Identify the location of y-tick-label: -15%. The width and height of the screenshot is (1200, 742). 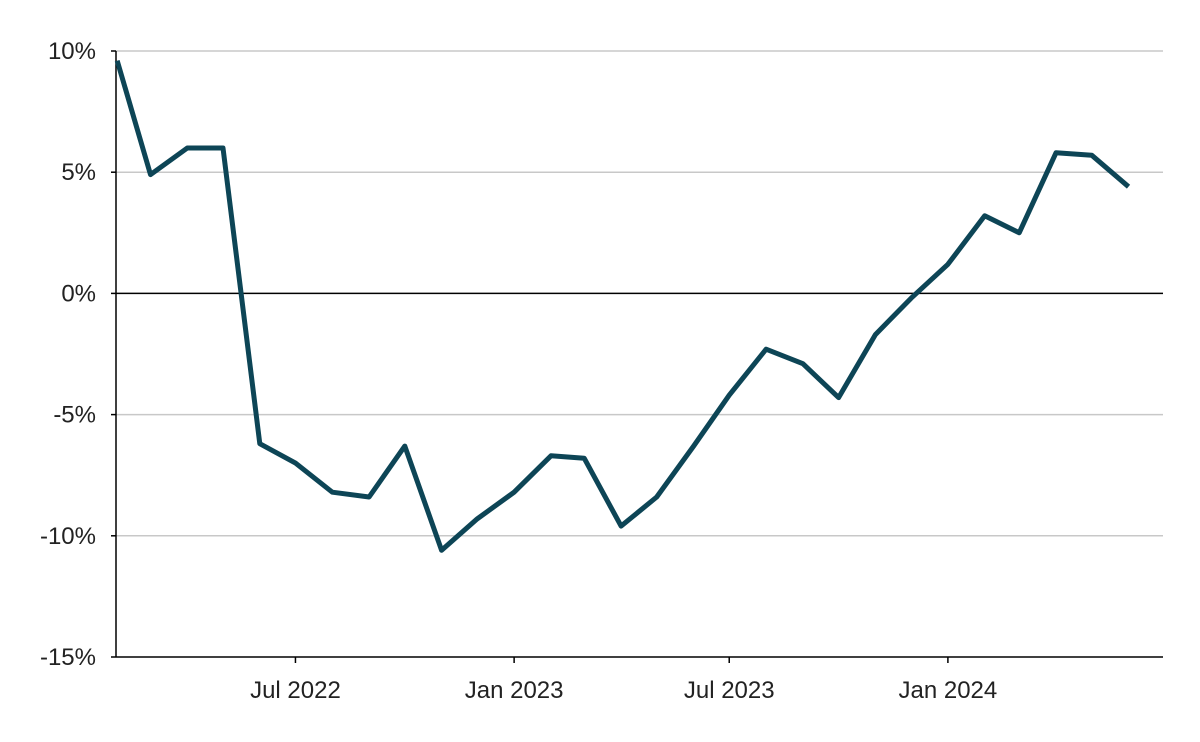
(68, 657).